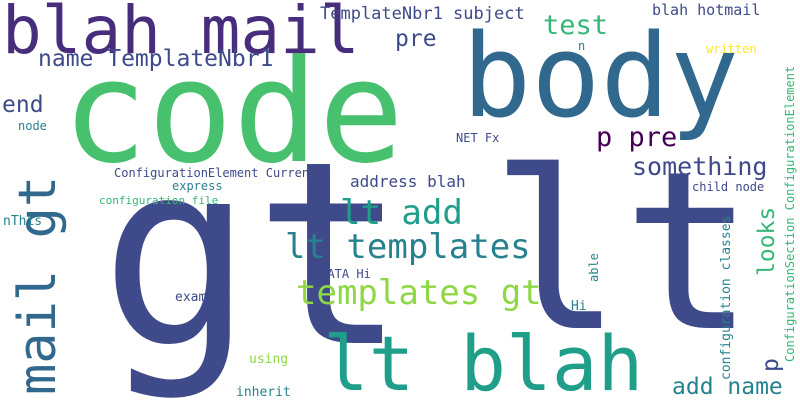 Image resolution: width=800 pixels, height=400 pixels. Describe the element at coordinates (23, 221) in the screenshot. I see `word-nthis: nThis` at that location.